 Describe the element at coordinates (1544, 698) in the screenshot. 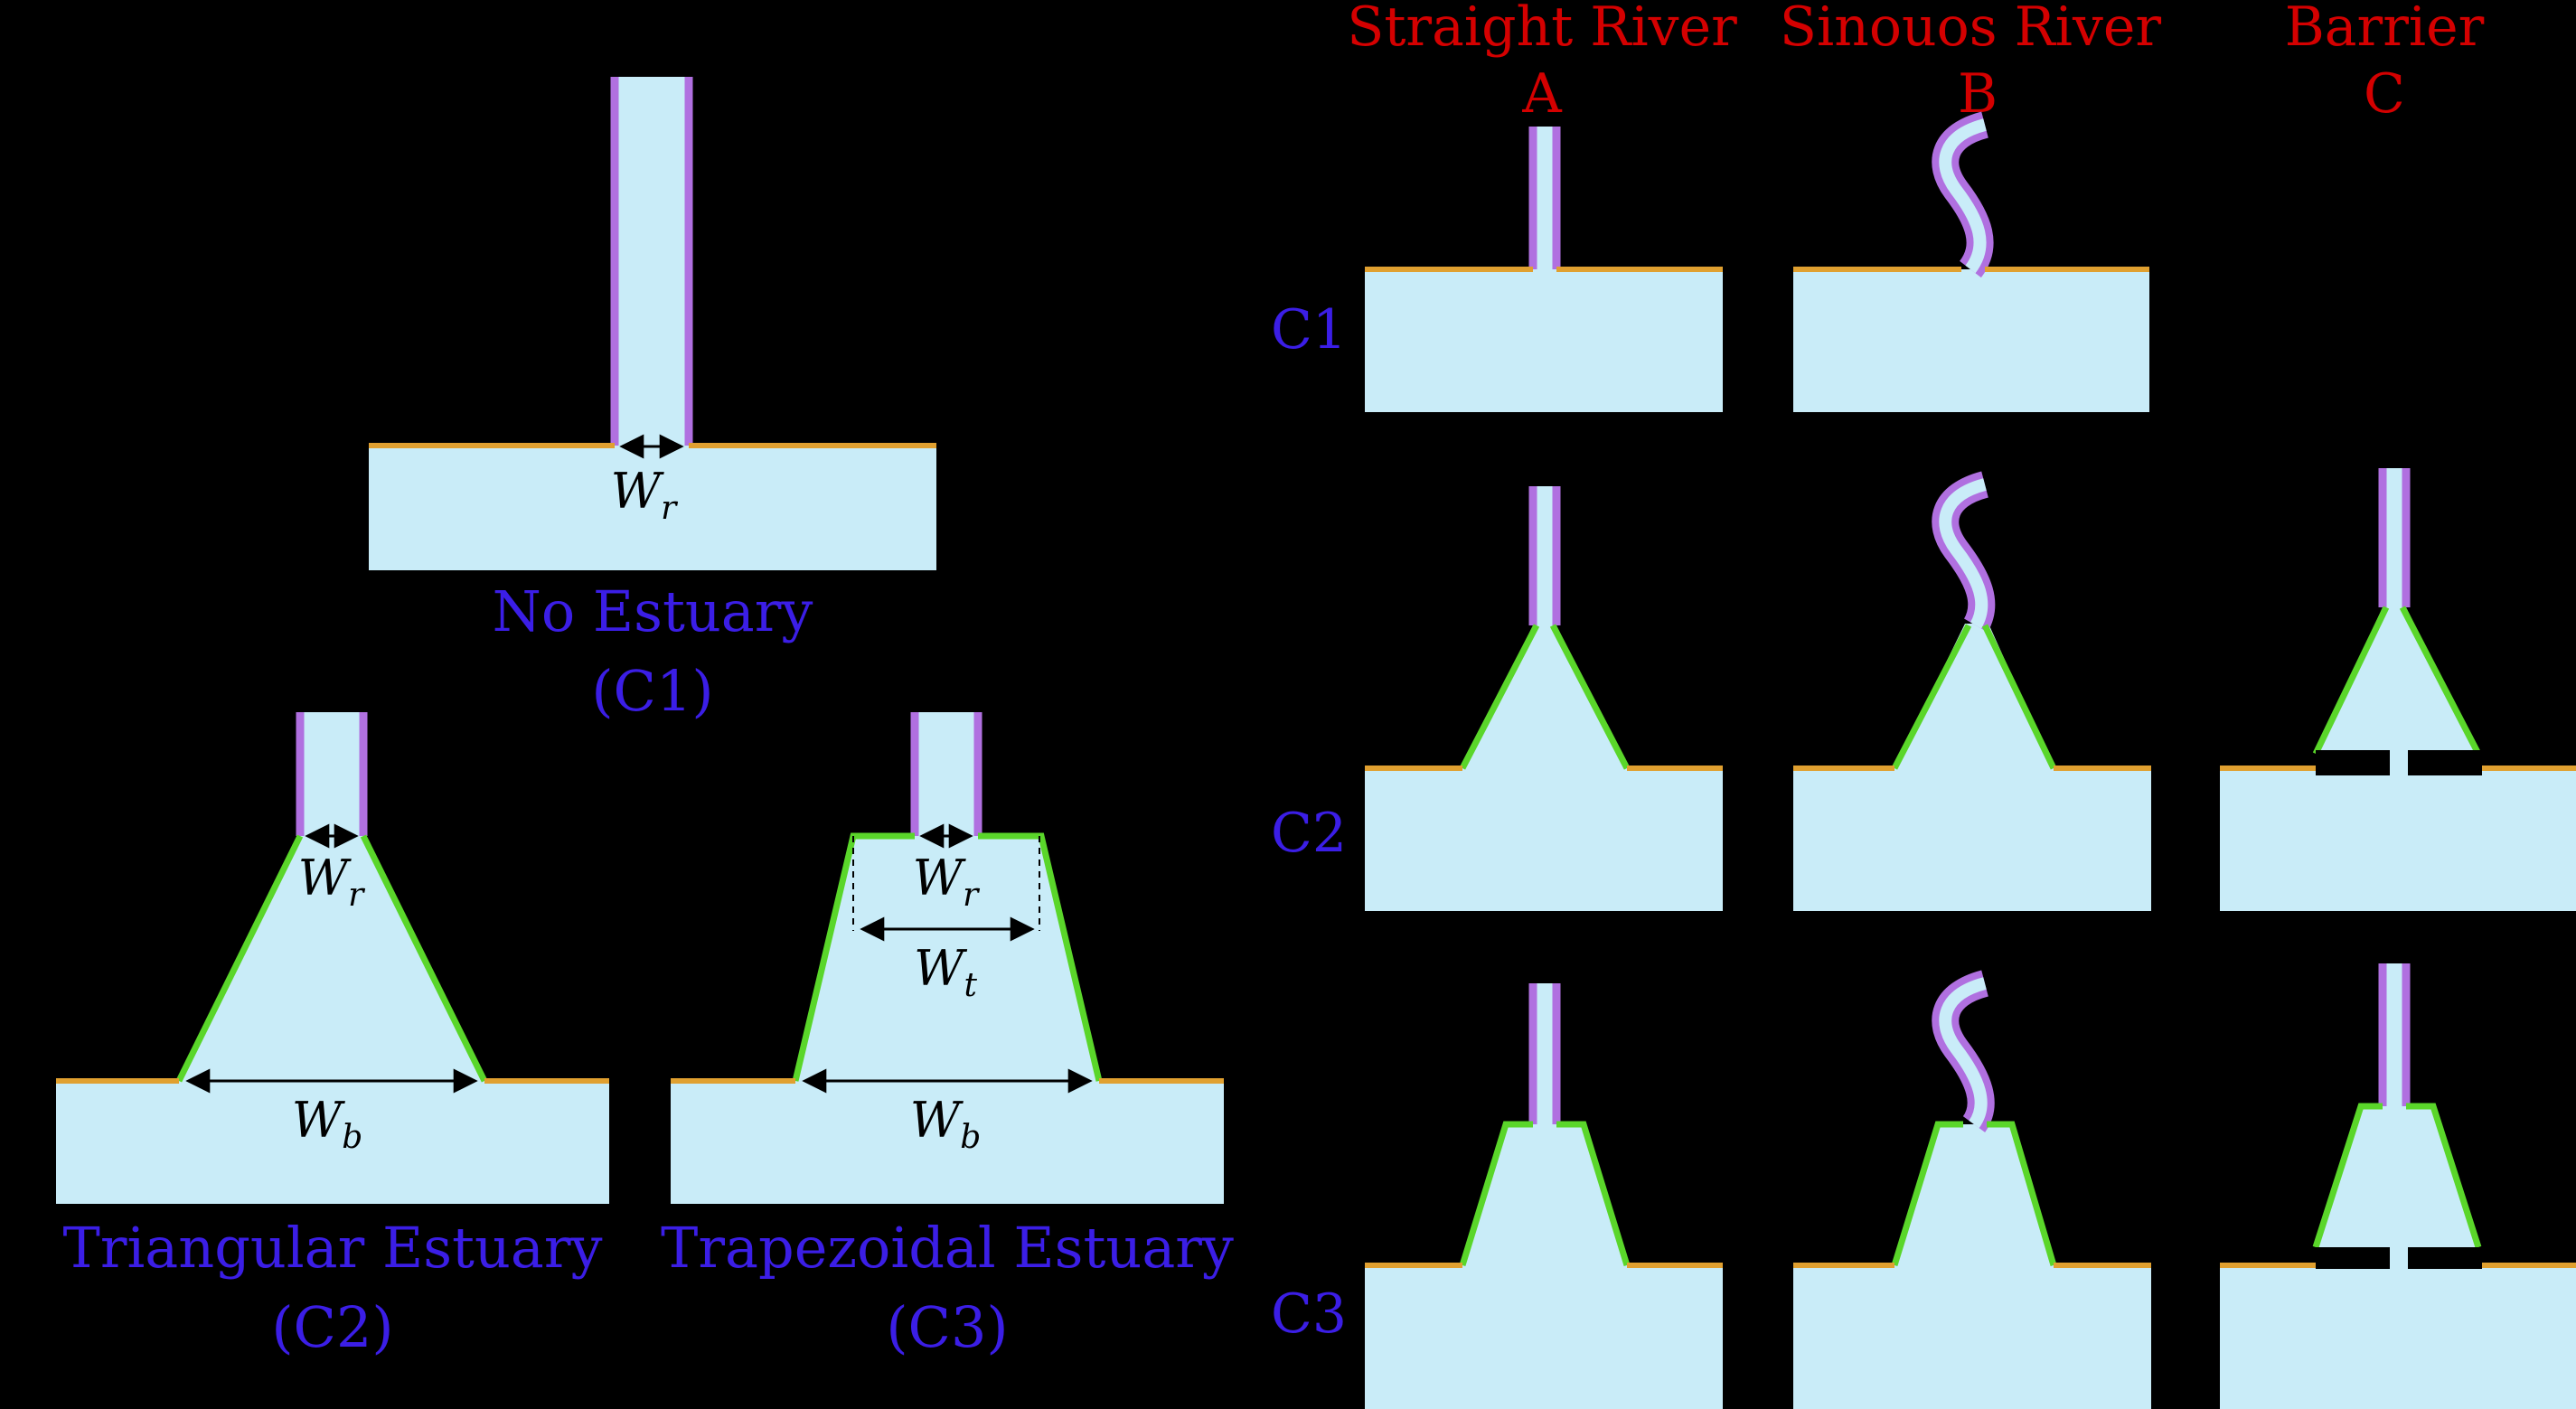

I see `cell-a-c2` at that location.